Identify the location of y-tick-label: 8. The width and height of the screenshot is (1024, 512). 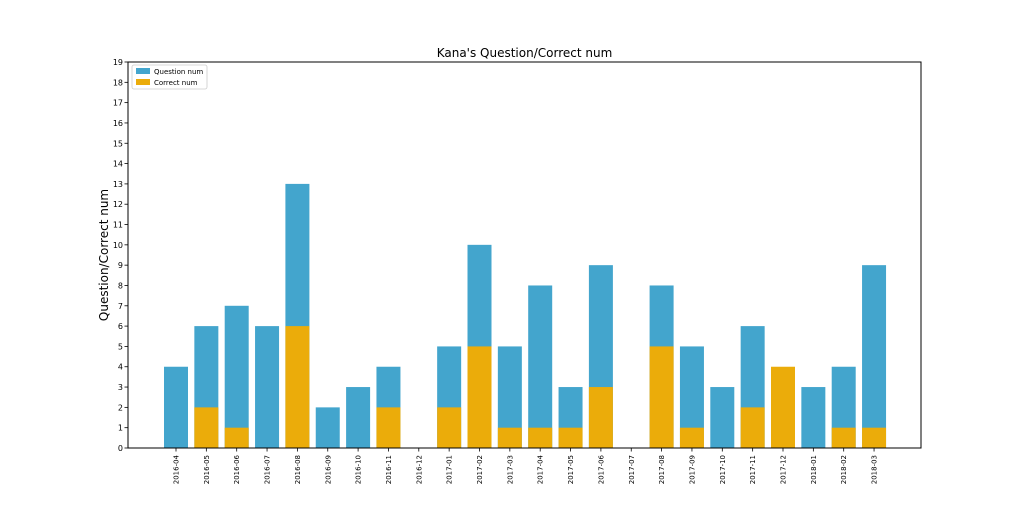
(120, 285).